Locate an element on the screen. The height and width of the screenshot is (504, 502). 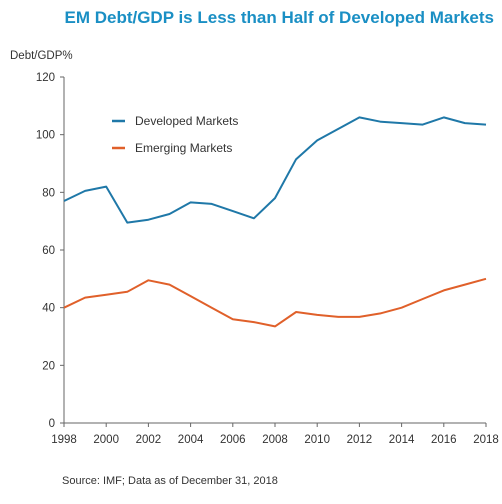
y-axis-label: Debt/GDP% is located at coordinates (41, 56).